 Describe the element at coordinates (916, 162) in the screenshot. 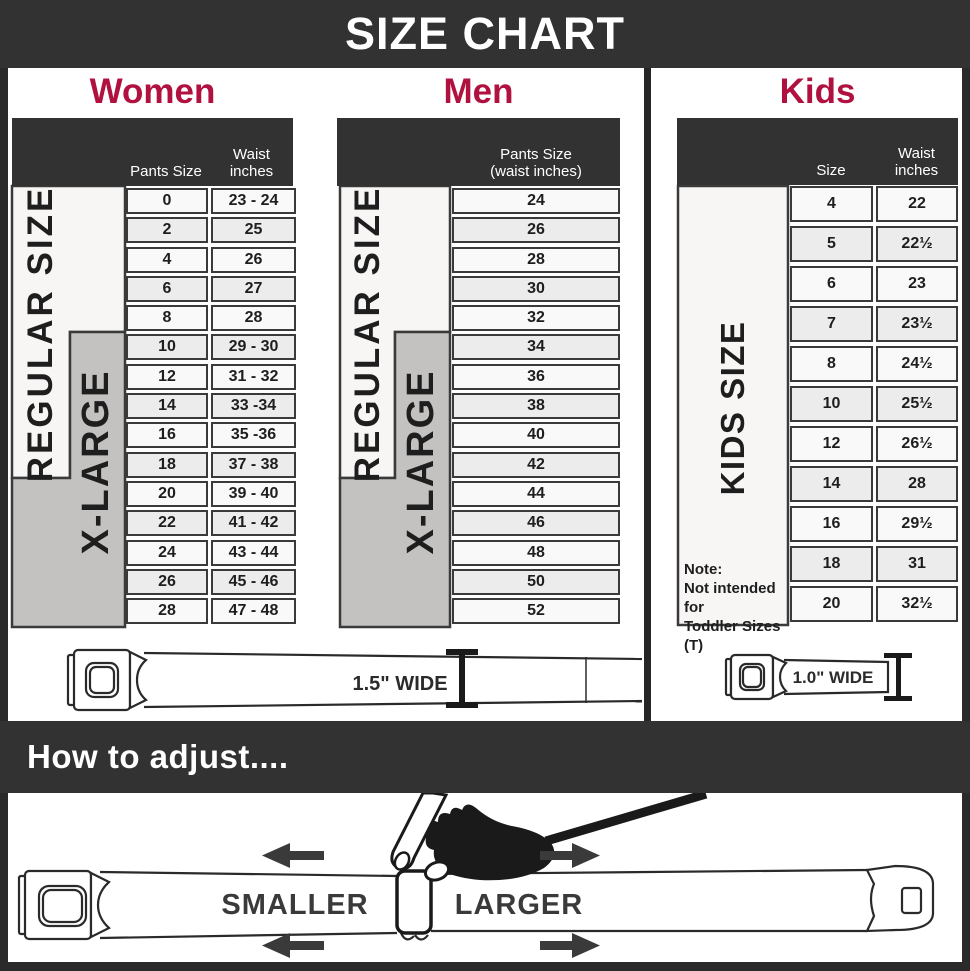

I see `kids-waist-header: Waist inches` at that location.